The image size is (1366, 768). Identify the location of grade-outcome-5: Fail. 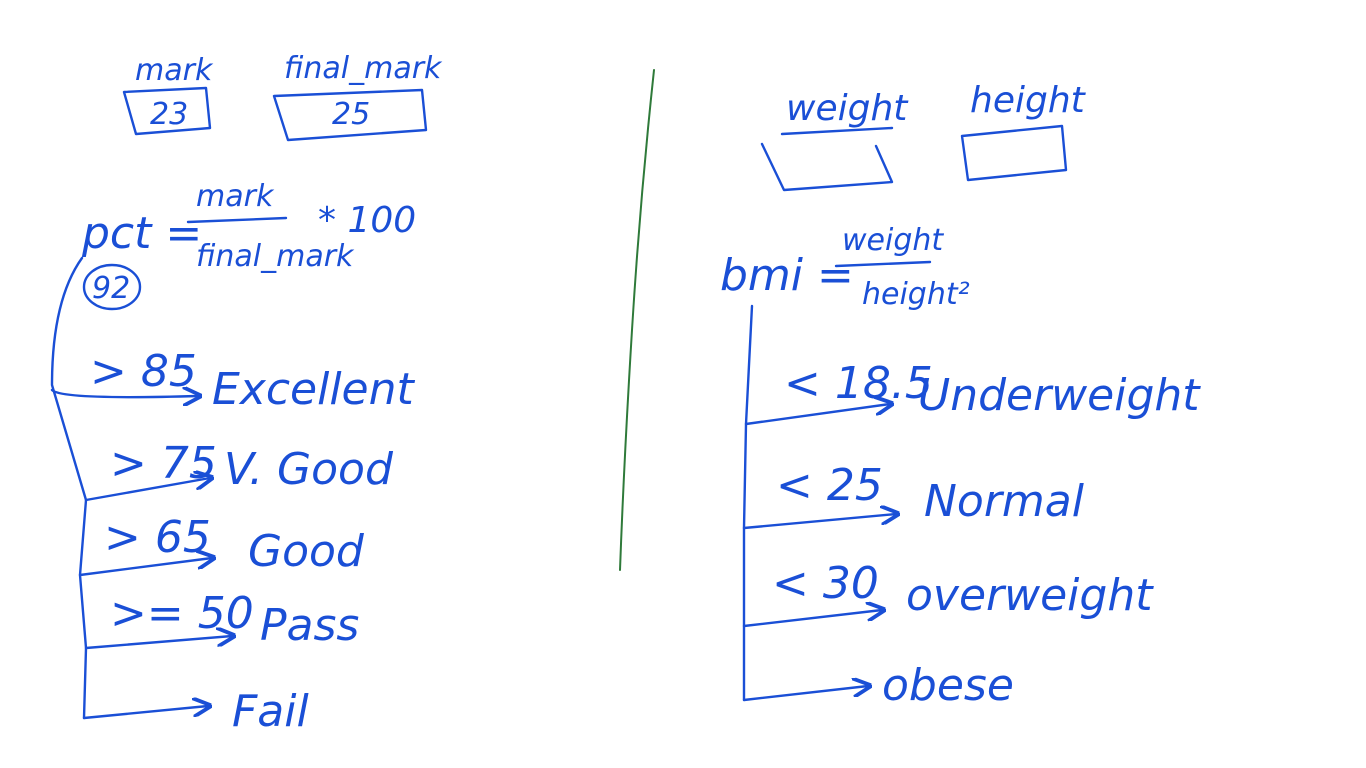
(270, 711).